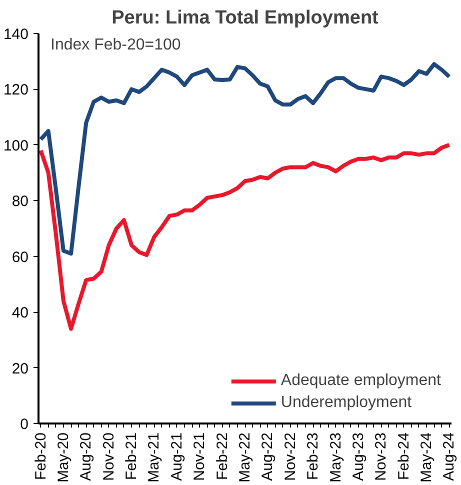 The image size is (461, 485). Describe the element at coordinates (24, 424) in the screenshot. I see `y-tick-label: 0` at that location.